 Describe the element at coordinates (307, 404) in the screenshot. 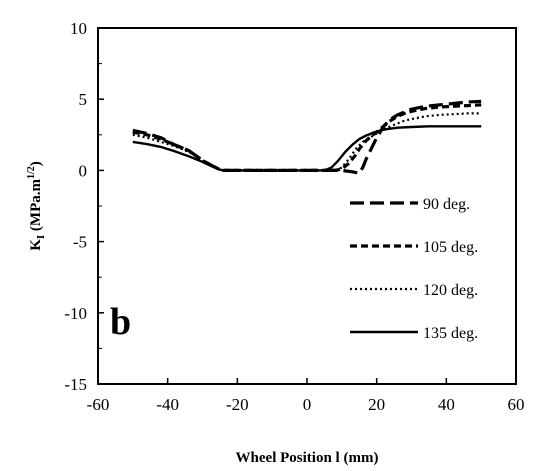

I see `x-tick-label: 0` at that location.